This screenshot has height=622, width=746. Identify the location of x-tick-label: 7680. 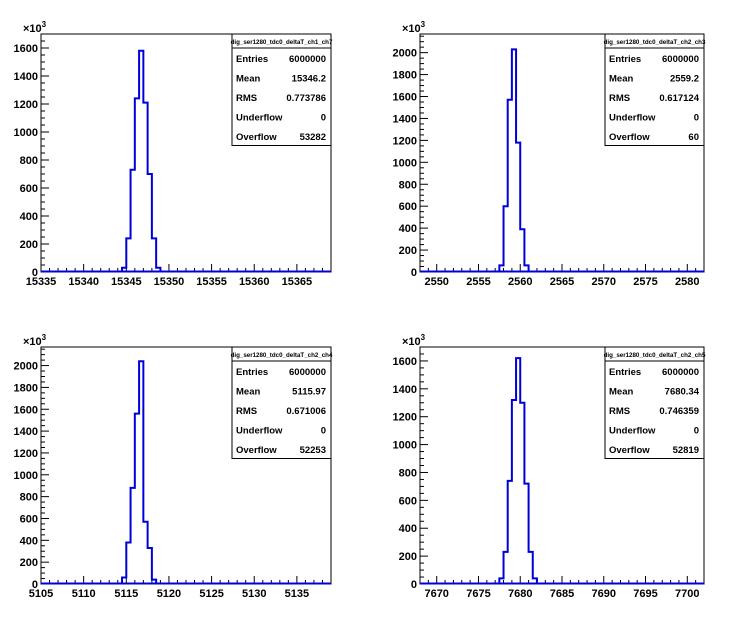
(520, 594).